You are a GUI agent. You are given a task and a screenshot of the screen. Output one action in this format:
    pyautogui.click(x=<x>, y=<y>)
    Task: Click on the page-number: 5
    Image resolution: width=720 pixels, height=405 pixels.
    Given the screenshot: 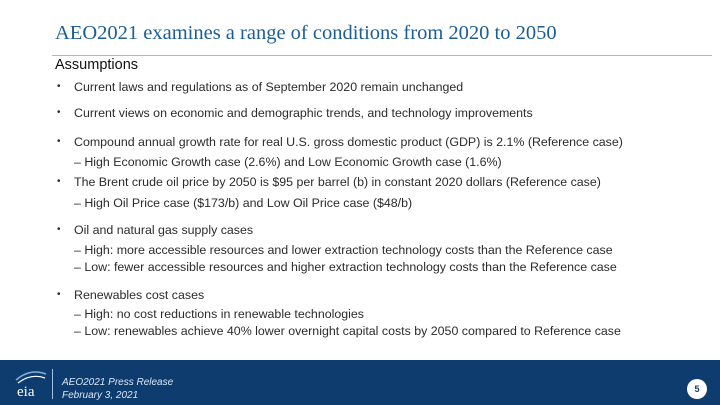 What is the action you would take?
    pyautogui.click(x=697, y=389)
    